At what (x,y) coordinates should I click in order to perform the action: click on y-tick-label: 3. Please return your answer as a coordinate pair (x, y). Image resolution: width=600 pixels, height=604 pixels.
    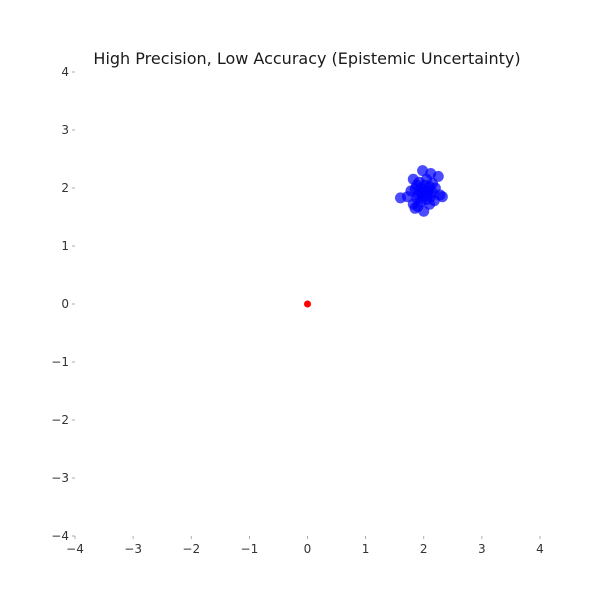
    Looking at the image, I should click on (65, 130).